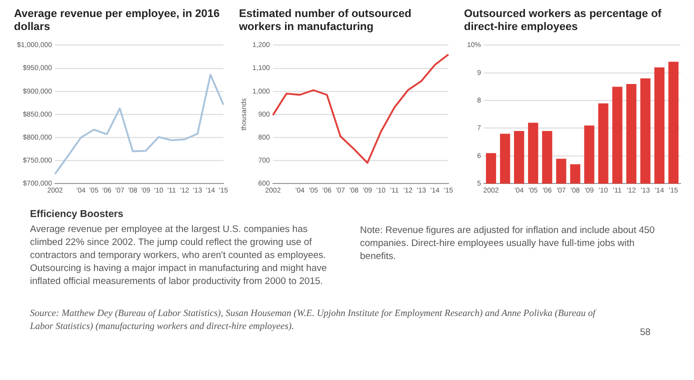  I want to click on text: 58, so click(645, 332).